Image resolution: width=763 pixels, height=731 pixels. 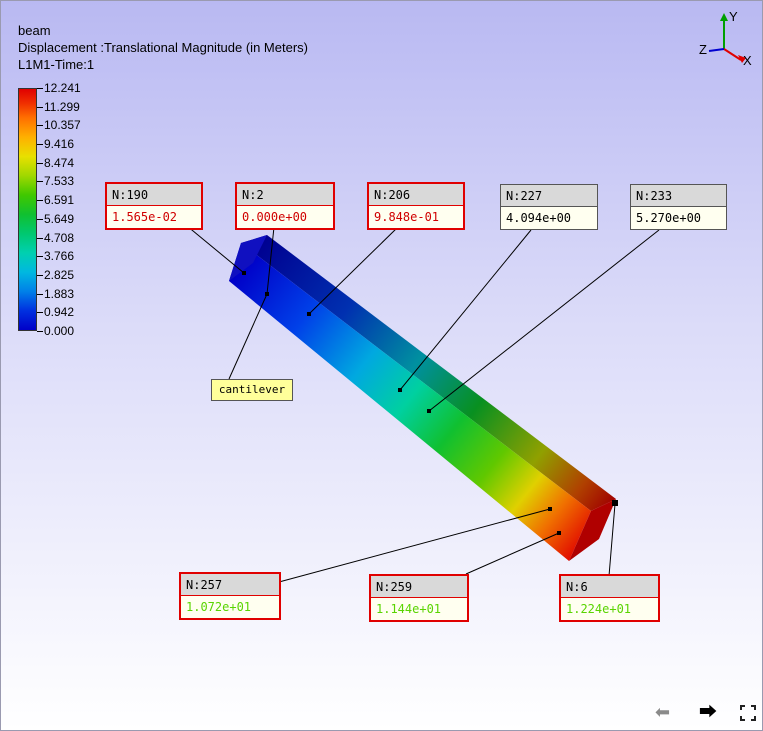 What do you see at coordinates (59, 238) in the screenshot?
I see `legend-tick-label: 4.708` at bounding box center [59, 238].